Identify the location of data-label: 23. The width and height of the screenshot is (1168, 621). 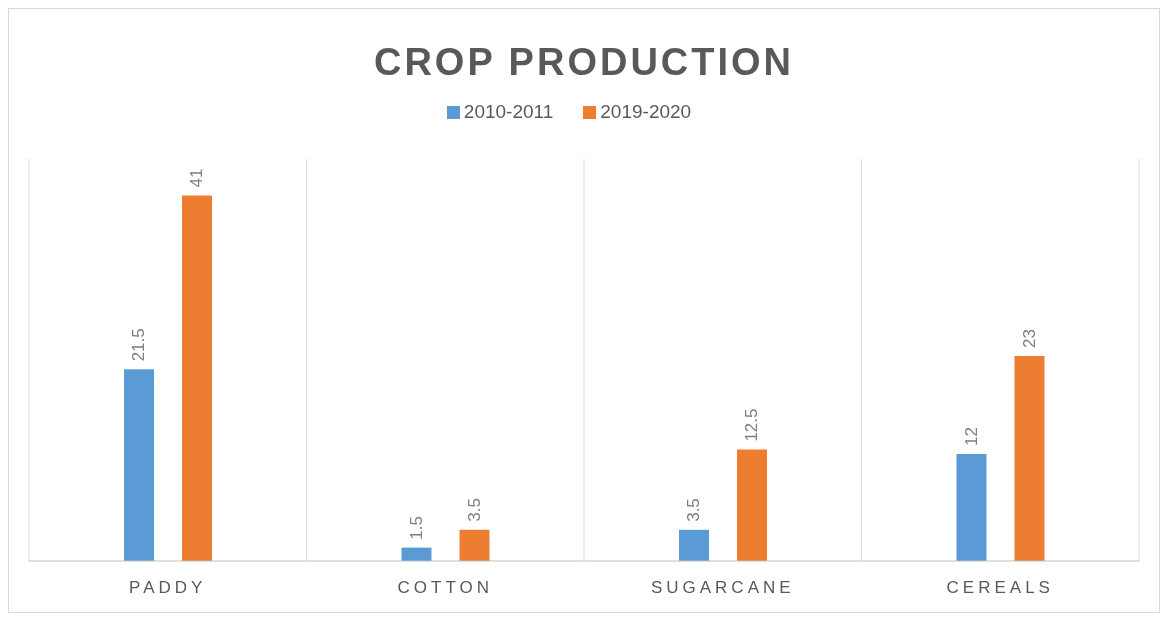
(1029, 338).